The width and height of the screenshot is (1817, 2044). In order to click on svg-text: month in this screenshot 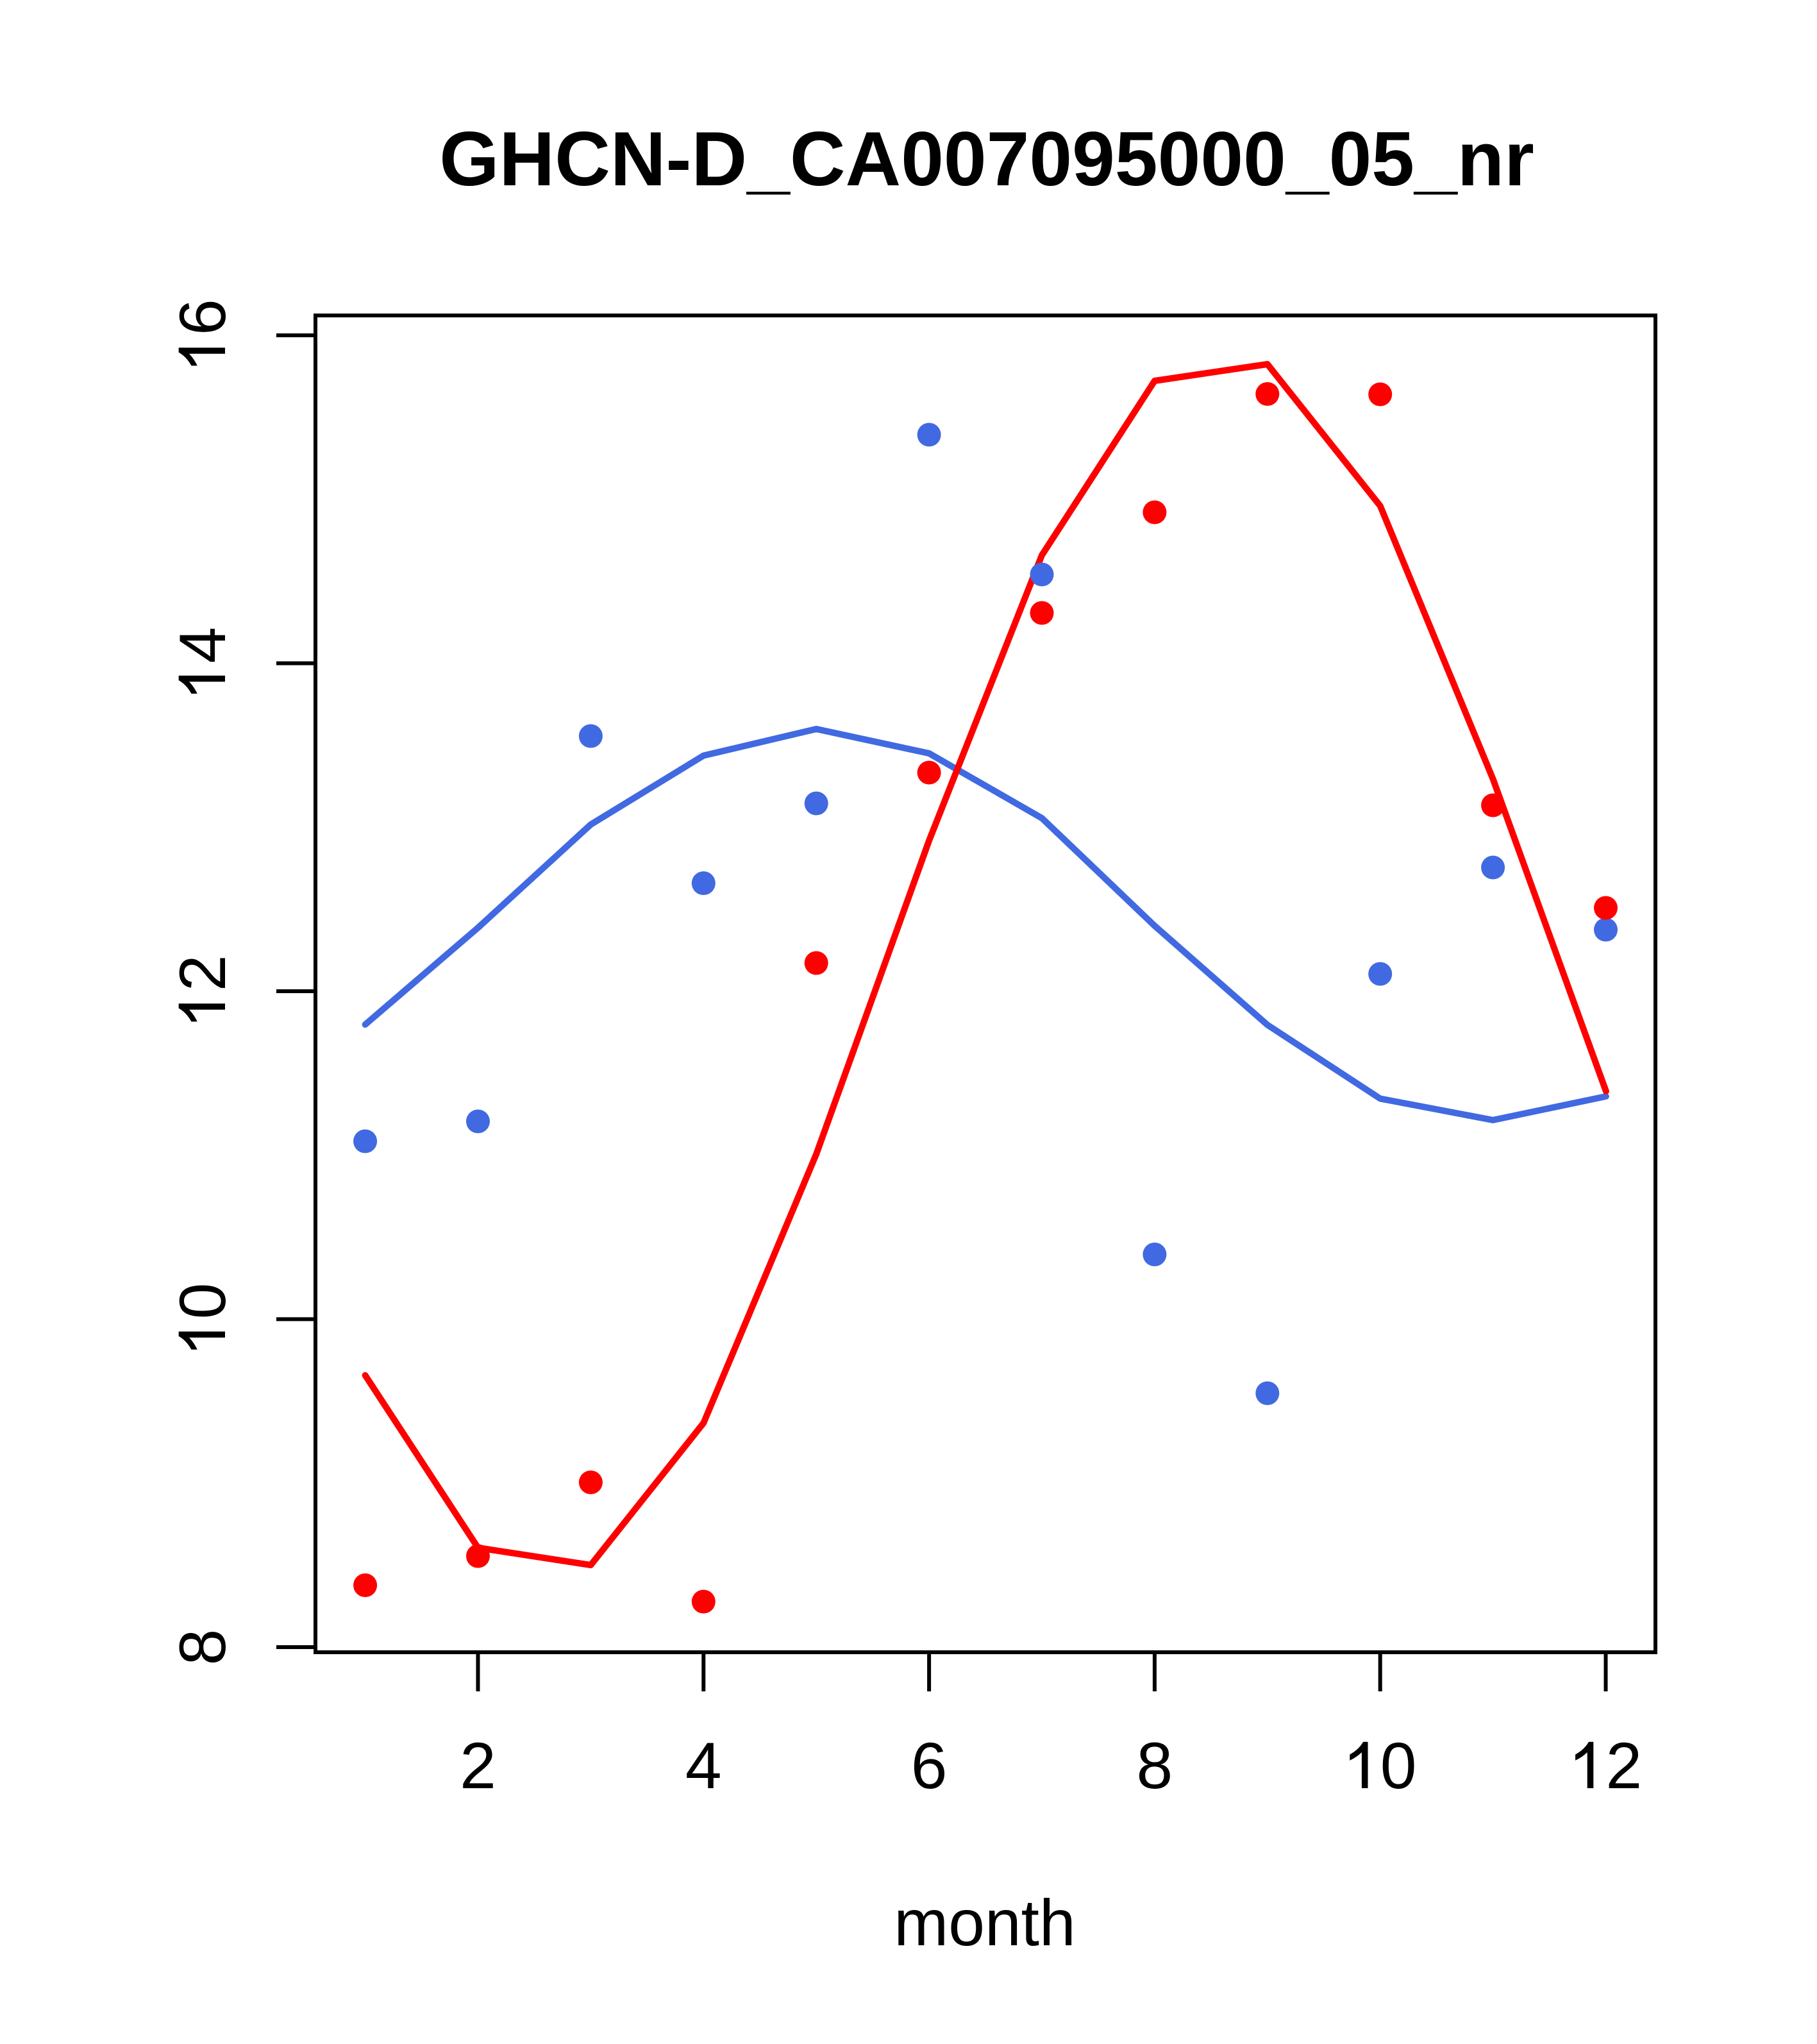, I will do `click(985, 1922)`.